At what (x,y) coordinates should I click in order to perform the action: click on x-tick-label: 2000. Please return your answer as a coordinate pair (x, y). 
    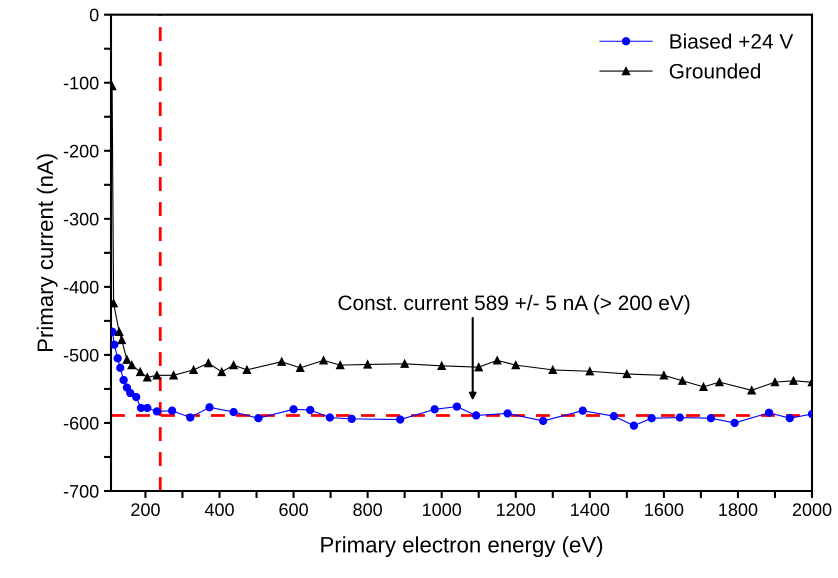
    Looking at the image, I should click on (812, 509).